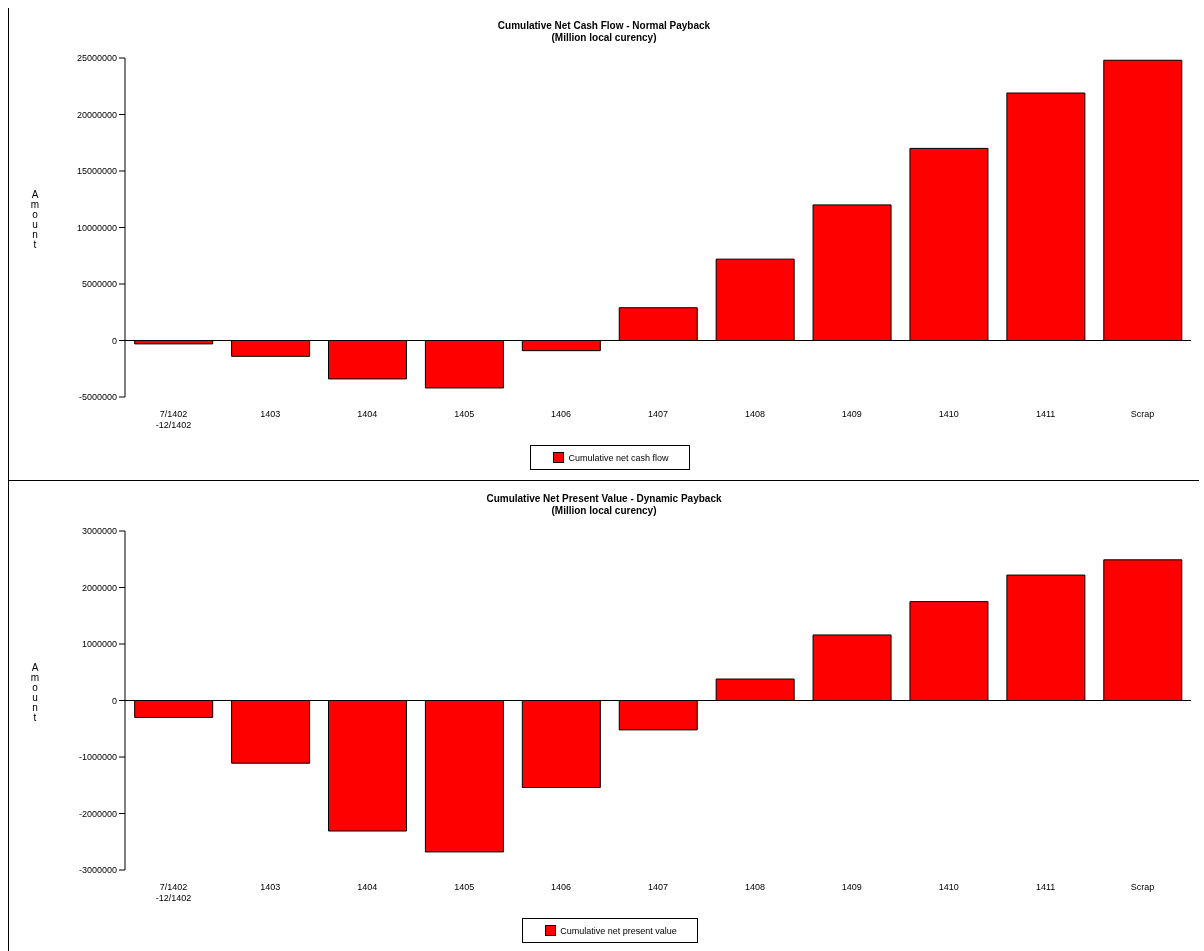 The height and width of the screenshot is (951, 1204). I want to click on y-tick-label: -2000000, so click(97, 813).